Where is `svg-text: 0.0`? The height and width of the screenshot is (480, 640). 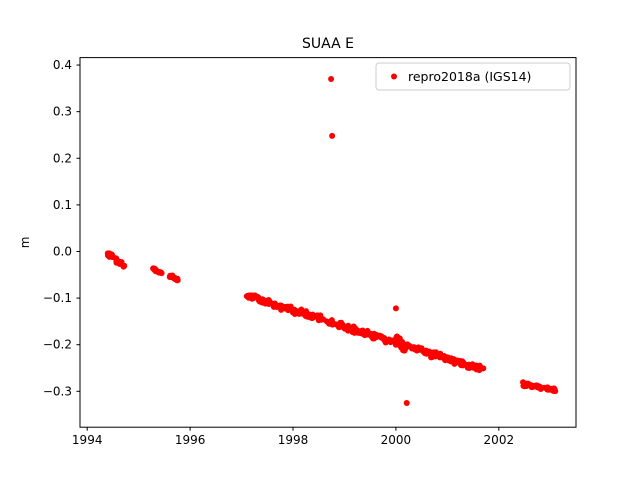
svg-text: 0.0 is located at coordinates (62, 251).